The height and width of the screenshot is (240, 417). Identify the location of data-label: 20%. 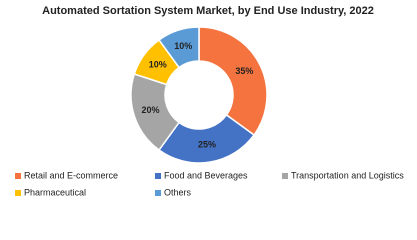
(150, 110).